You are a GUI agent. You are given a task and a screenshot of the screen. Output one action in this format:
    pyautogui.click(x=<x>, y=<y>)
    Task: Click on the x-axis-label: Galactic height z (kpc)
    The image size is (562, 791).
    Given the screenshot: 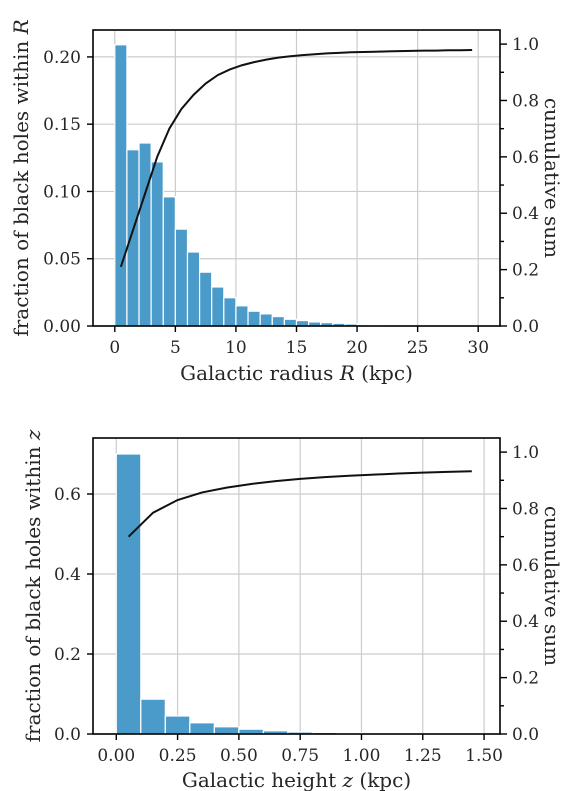 What is the action you would take?
    pyautogui.click(x=296, y=779)
    